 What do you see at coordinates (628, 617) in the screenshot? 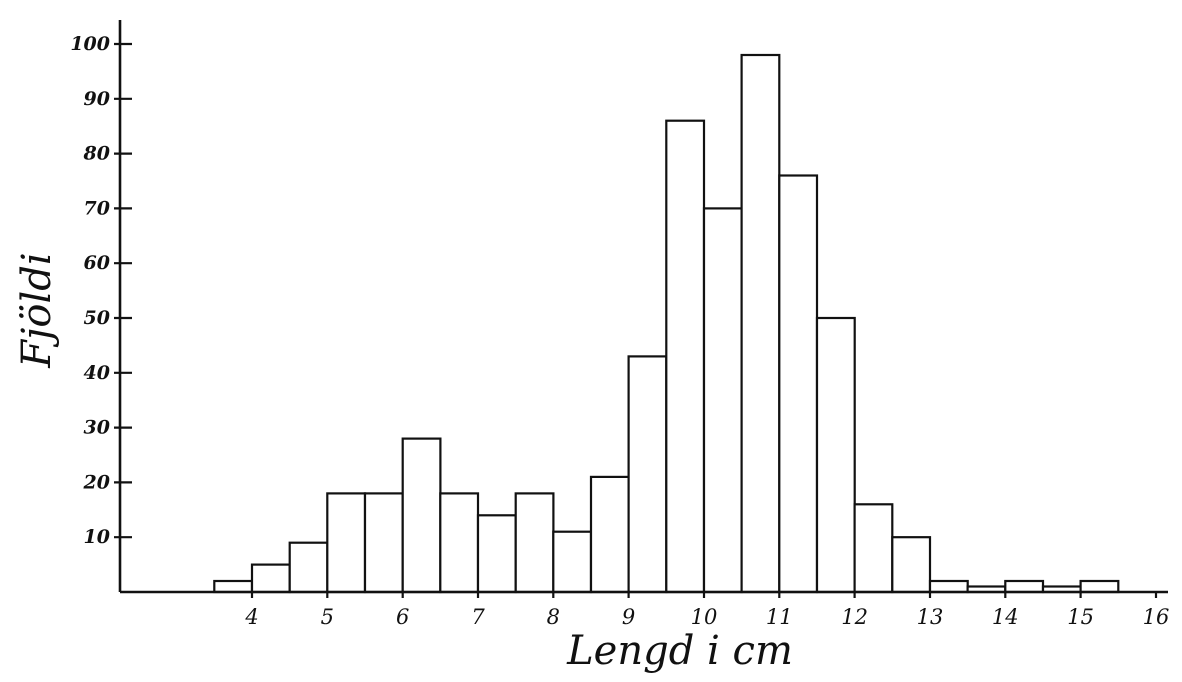
I see `x-tick-label: 9` at bounding box center [628, 617].